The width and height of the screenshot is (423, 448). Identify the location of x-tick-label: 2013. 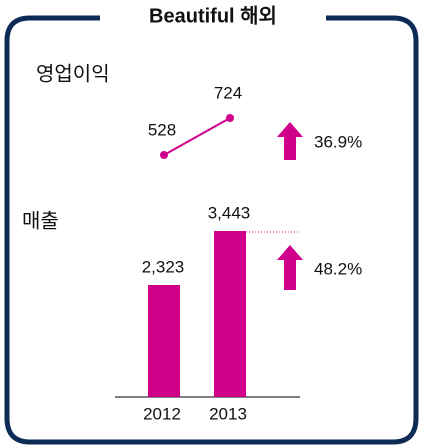
(228, 413).